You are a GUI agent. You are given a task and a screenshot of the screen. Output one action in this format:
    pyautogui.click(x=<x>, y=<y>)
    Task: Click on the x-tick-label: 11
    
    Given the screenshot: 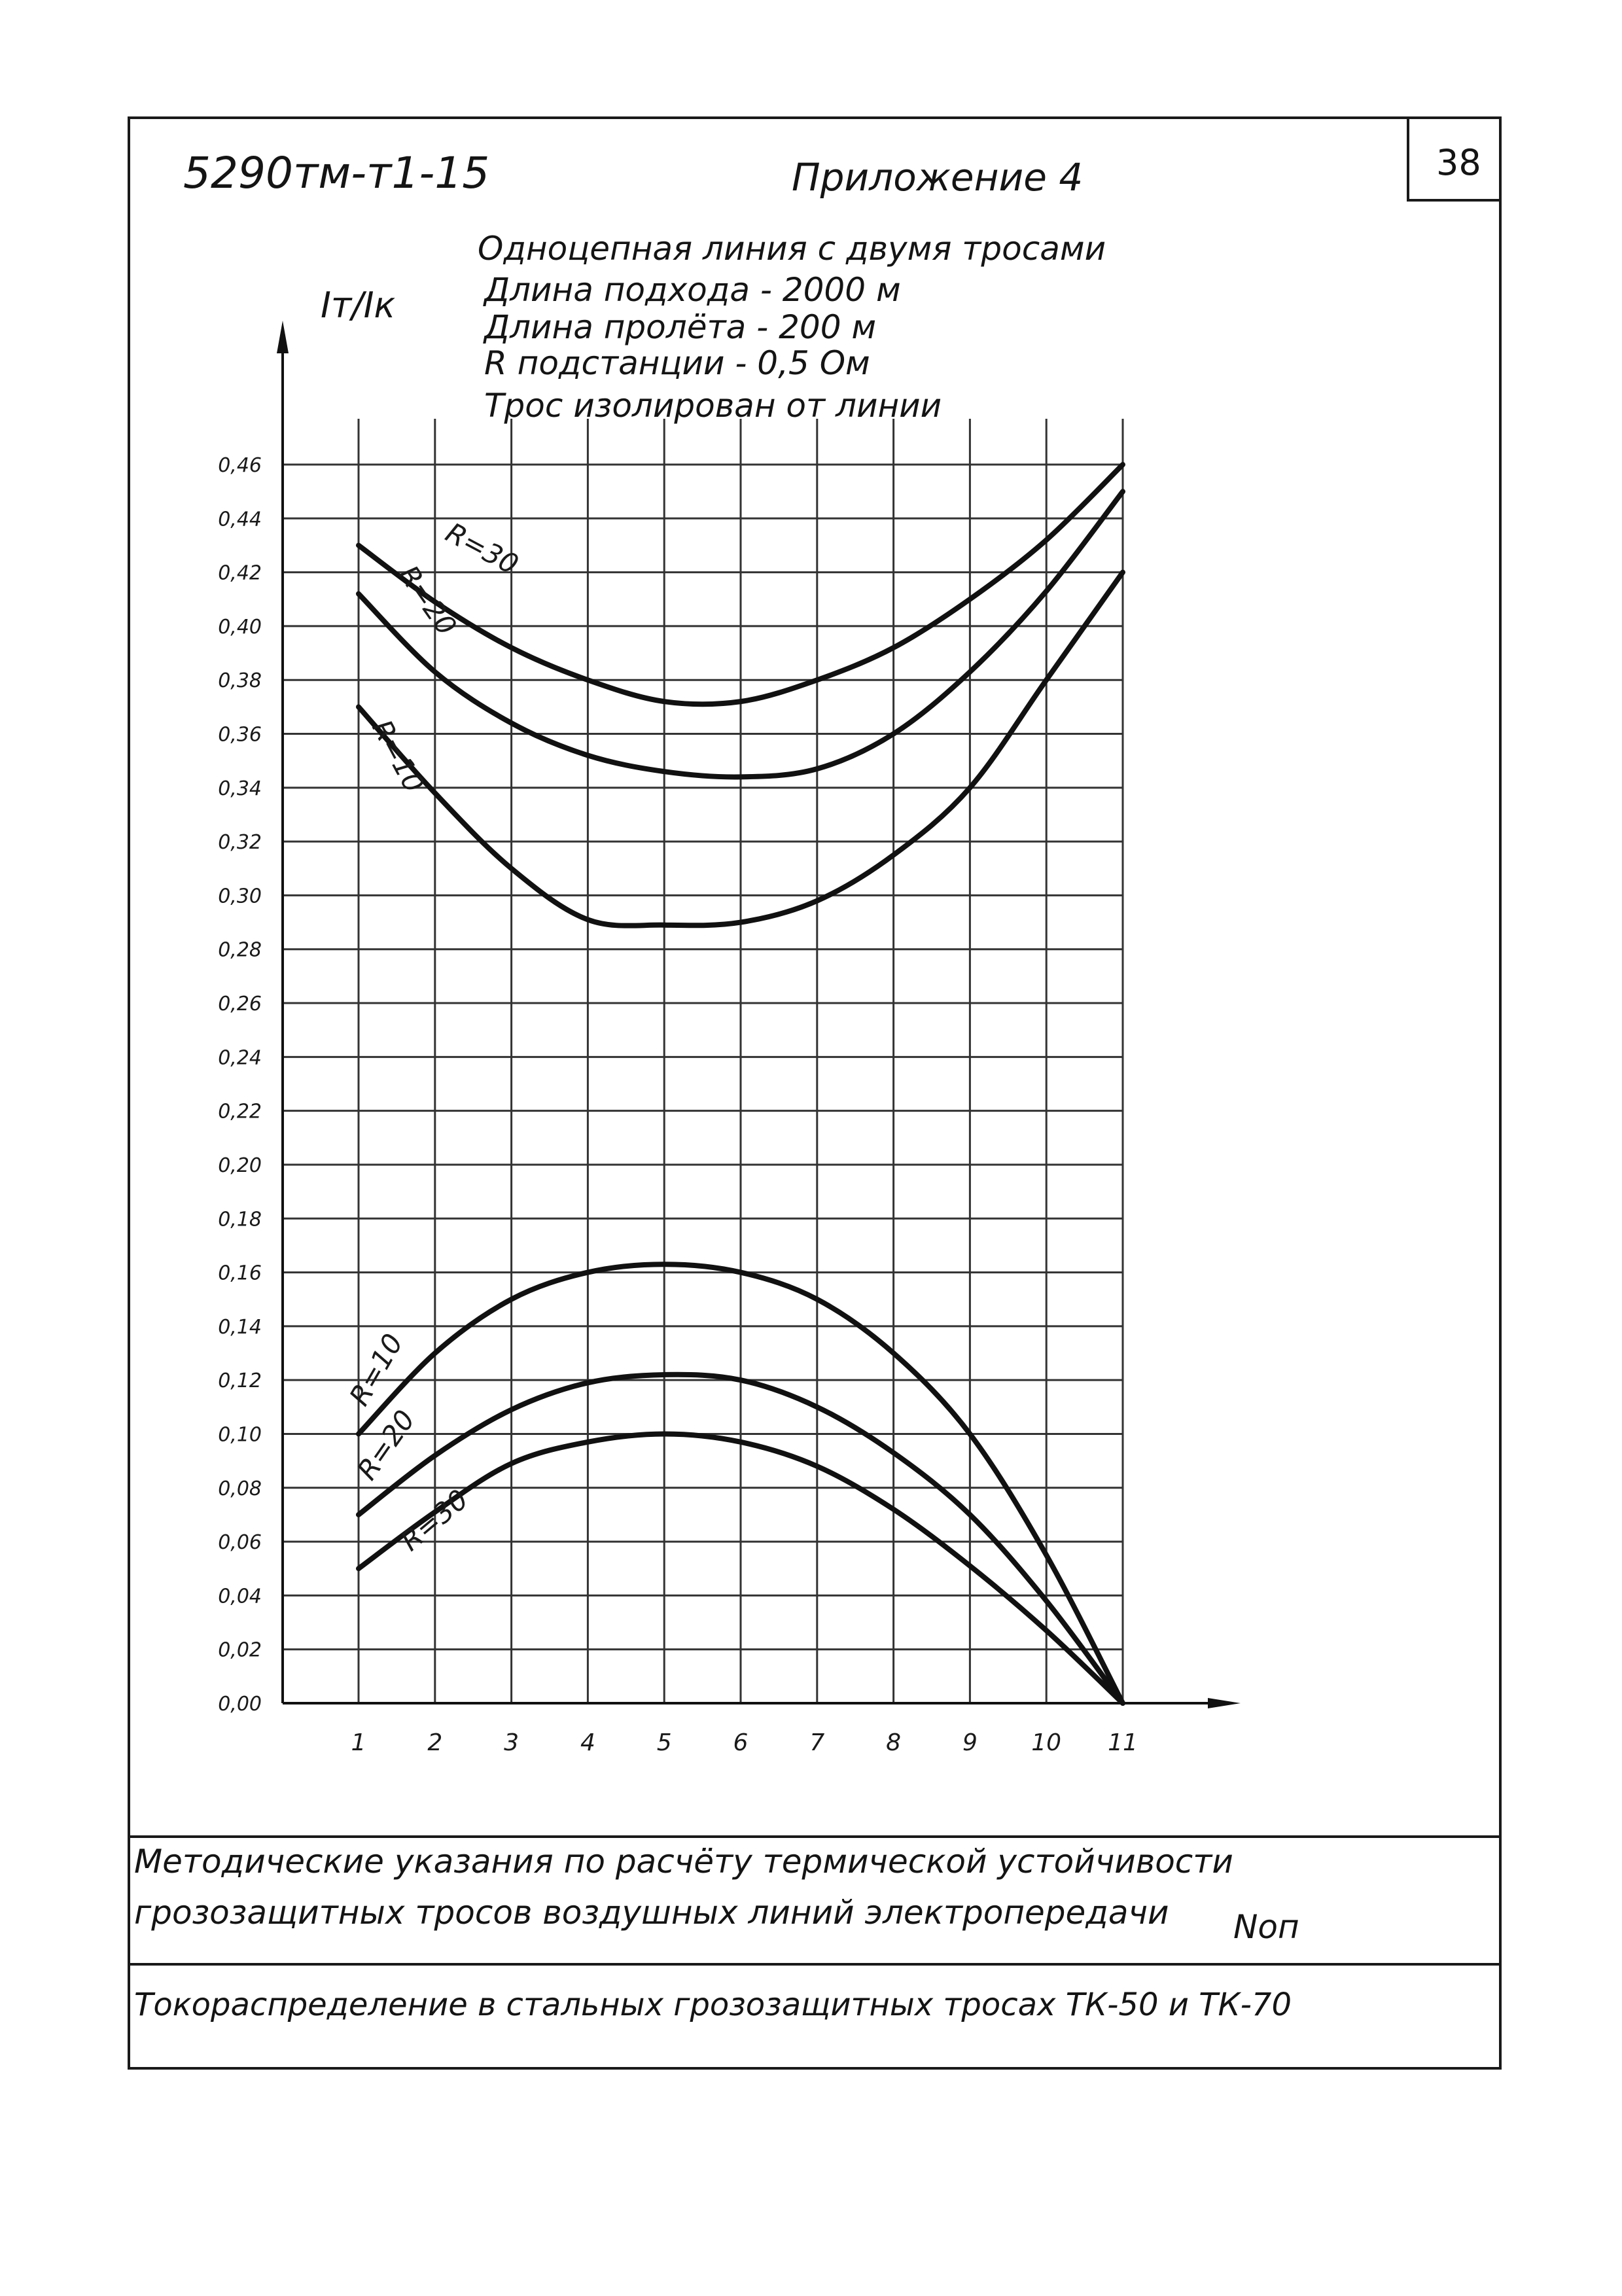 What is the action you would take?
    pyautogui.click(x=1123, y=1743)
    